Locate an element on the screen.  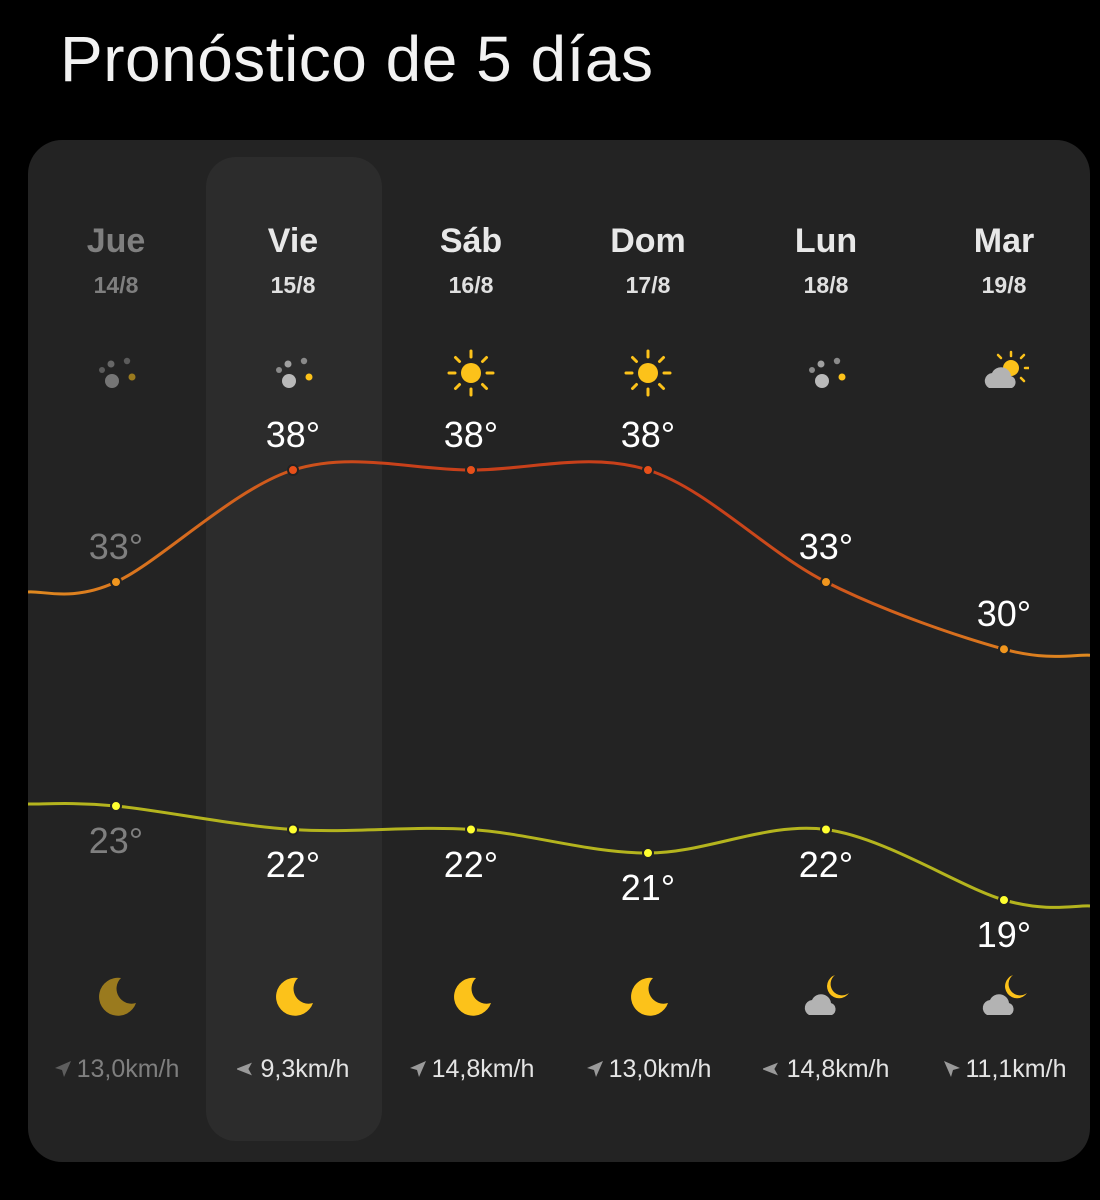
day-date: 17/8 is located at coordinates (648, 285).